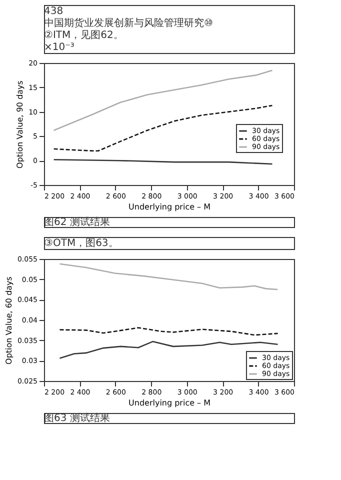 This screenshot has width=341, height=480. What do you see at coordinates (20, 124) in the screenshot?
I see `y-axis-title: Option Value, 90 days` at bounding box center [20, 124].